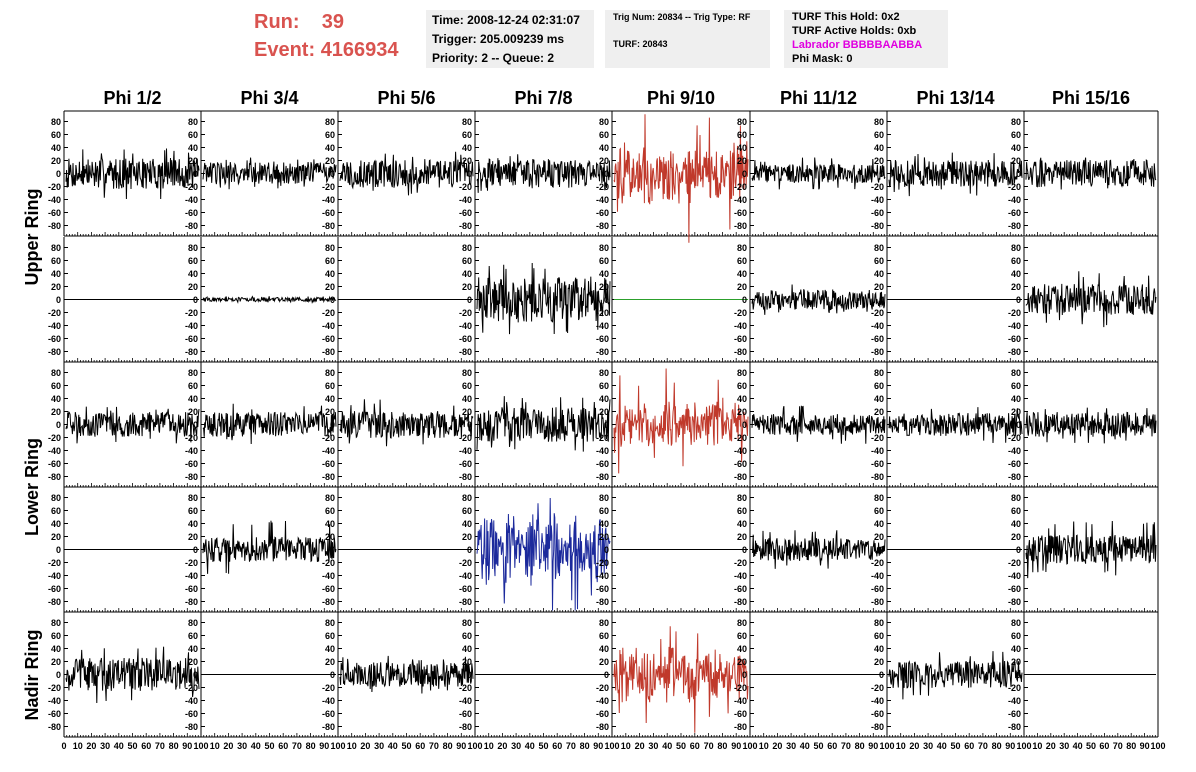 This screenshot has height=772, width=1196. What do you see at coordinates (269, 746) in the screenshot?
I see `x-tick-label: 50` at bounding box center [269, 746].